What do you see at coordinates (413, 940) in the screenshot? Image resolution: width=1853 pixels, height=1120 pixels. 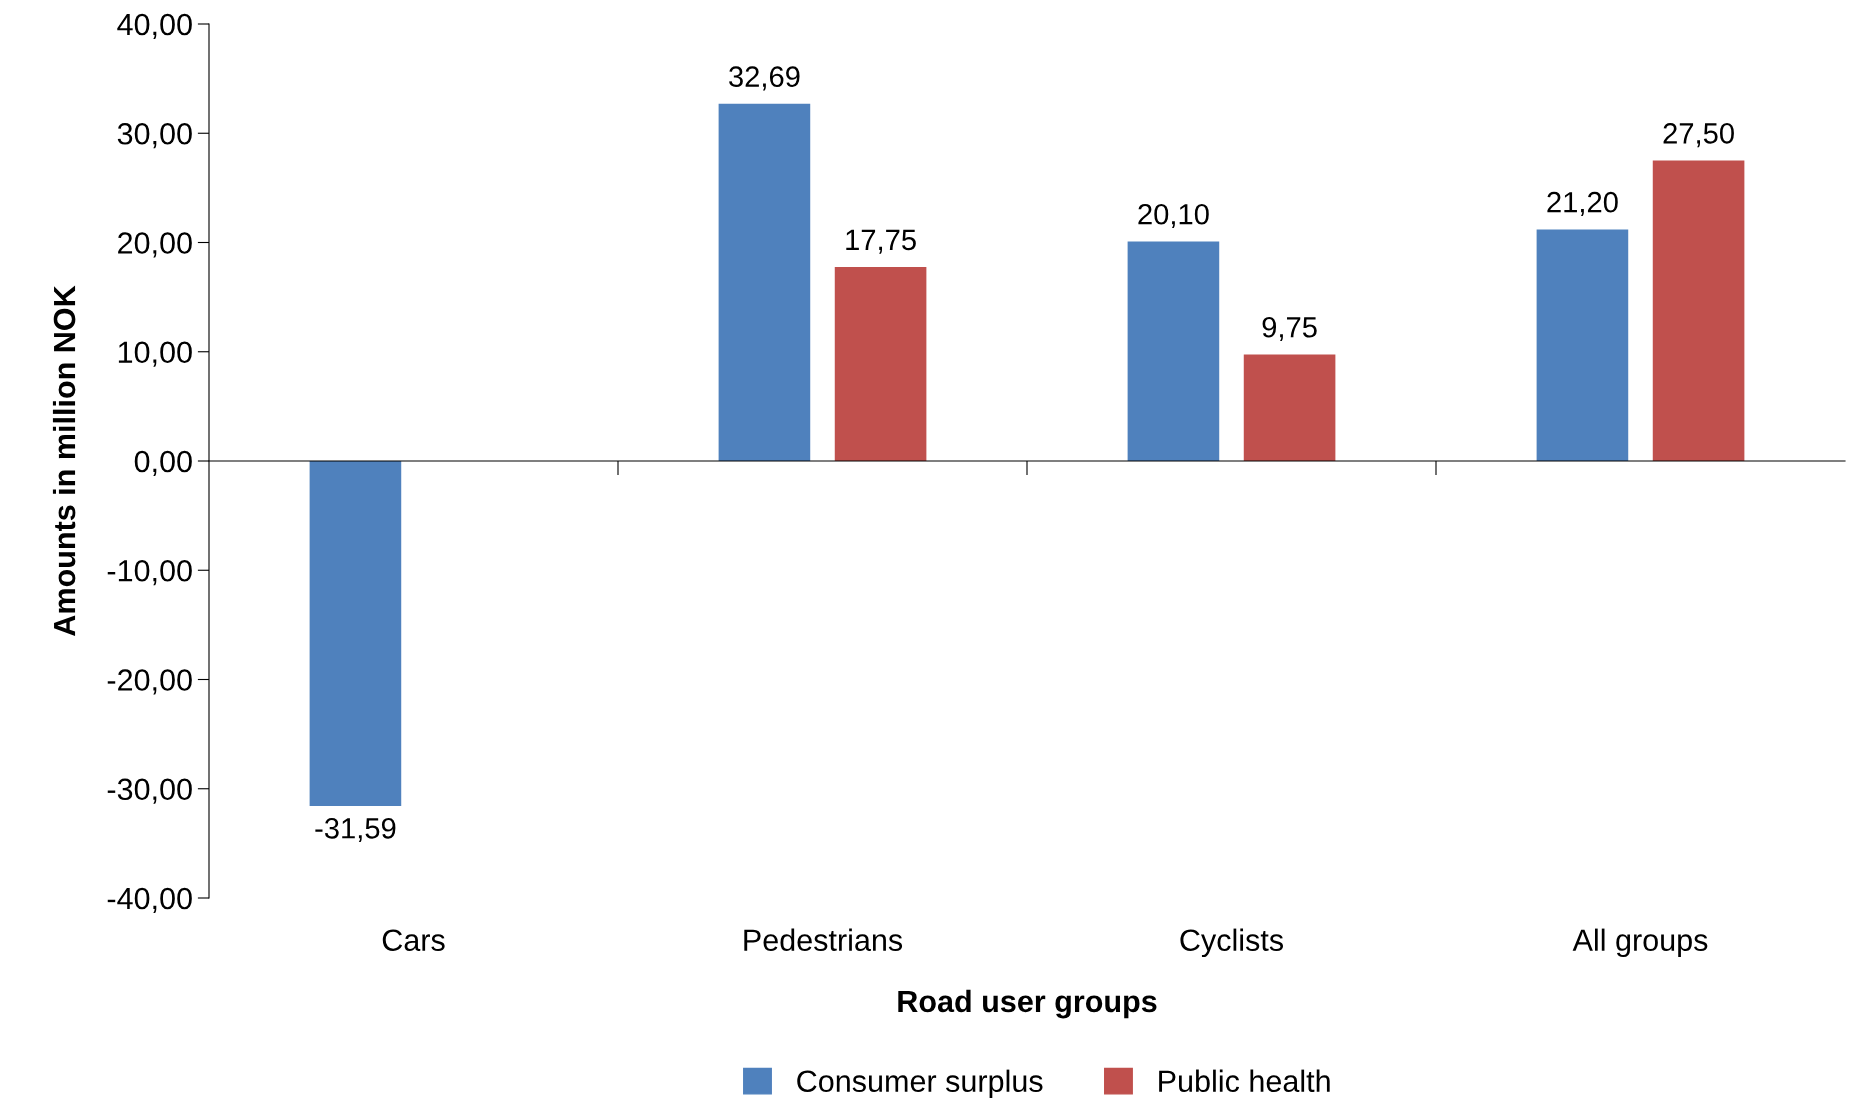 I see `x-tick-label: Cars` at bounding box center [413, 940].